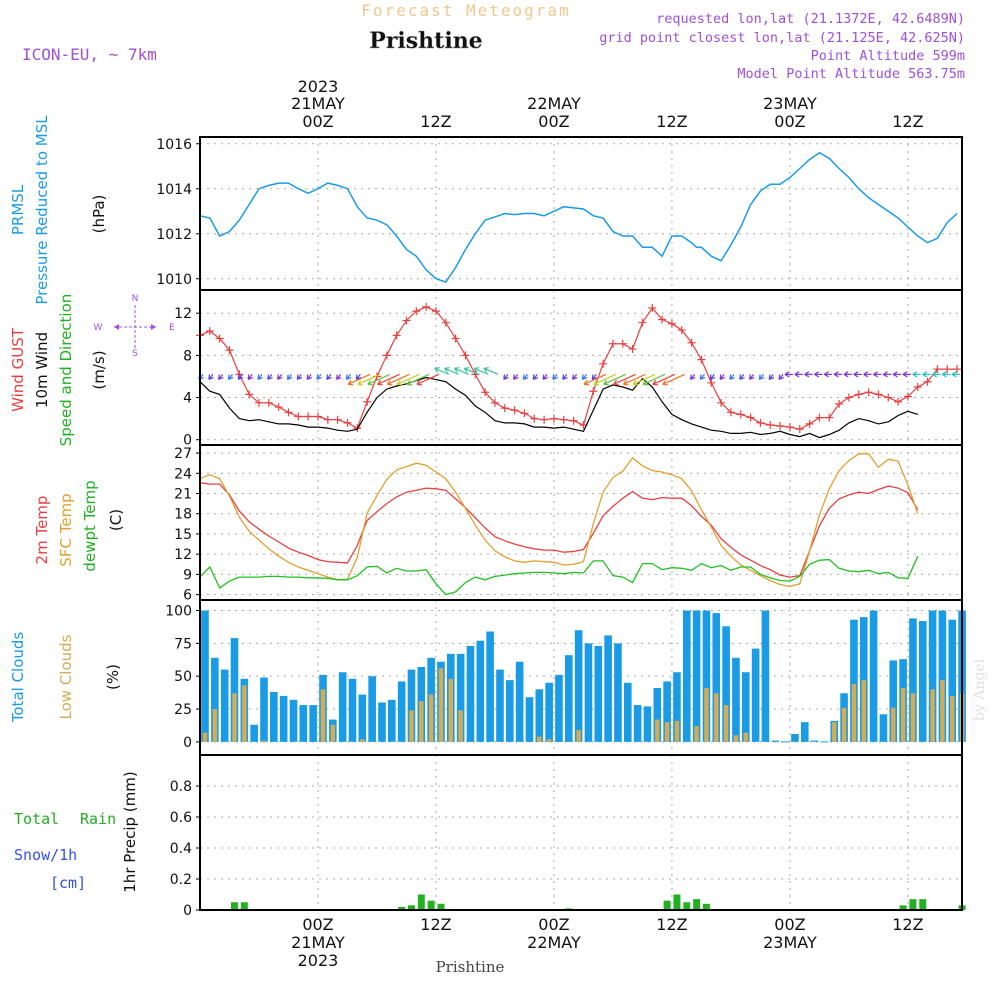 The width and height of the screenshot is (1000, 1000). I want to click on pressure-line, so click(578, 217).